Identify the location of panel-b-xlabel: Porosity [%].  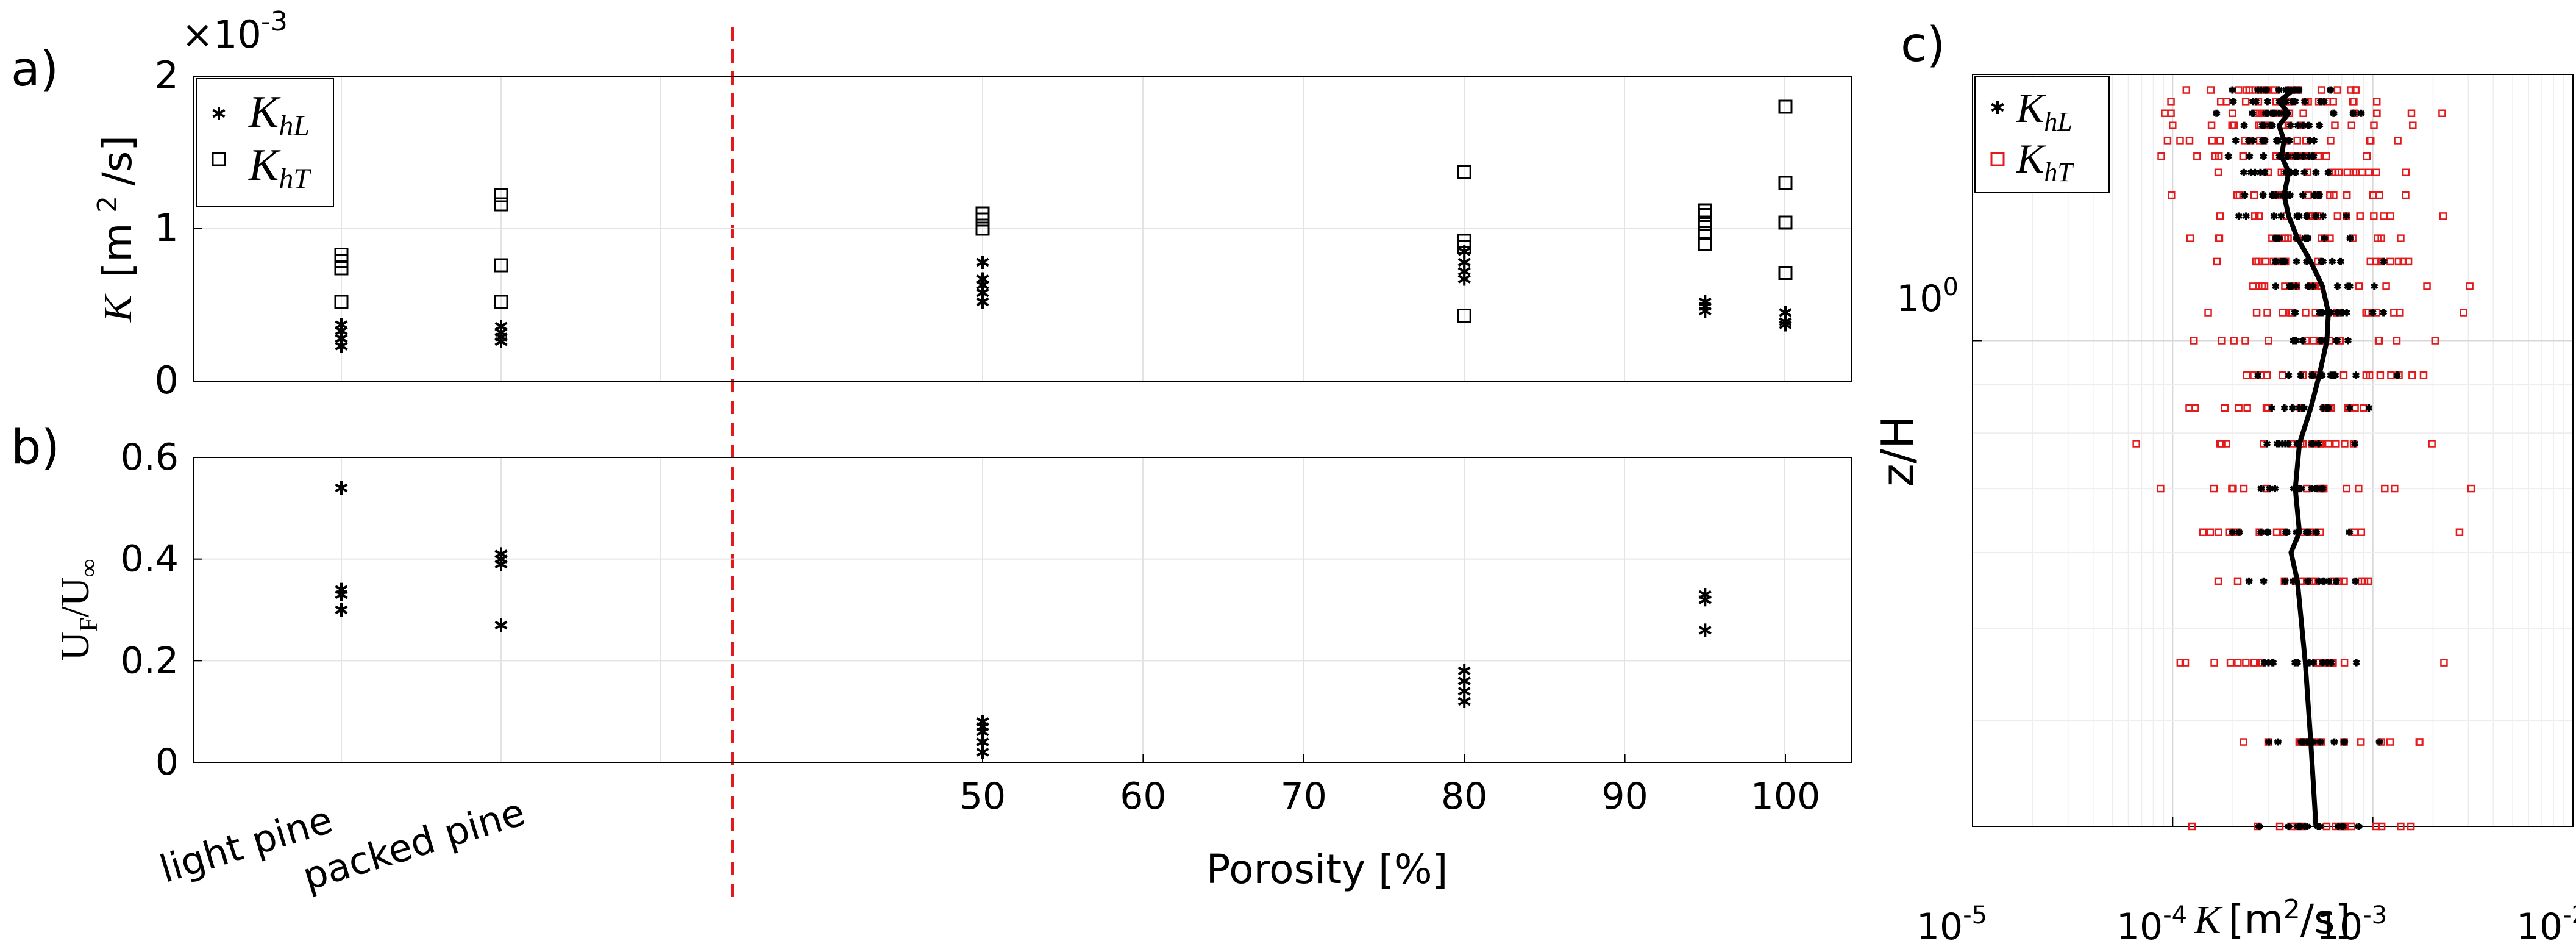
(1327, 869).